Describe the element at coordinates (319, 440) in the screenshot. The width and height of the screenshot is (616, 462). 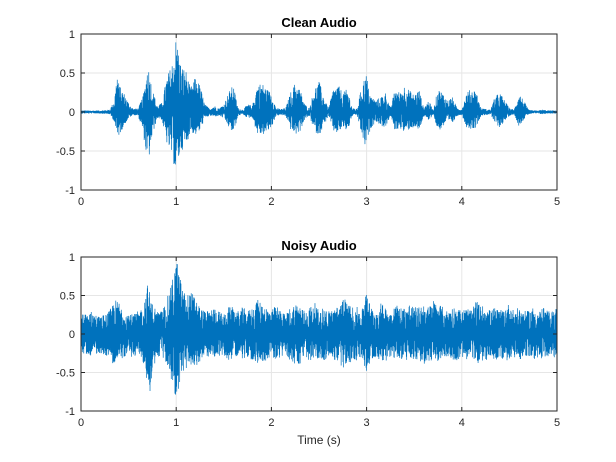
I see `x-axis-label: Time (s)` at that location.